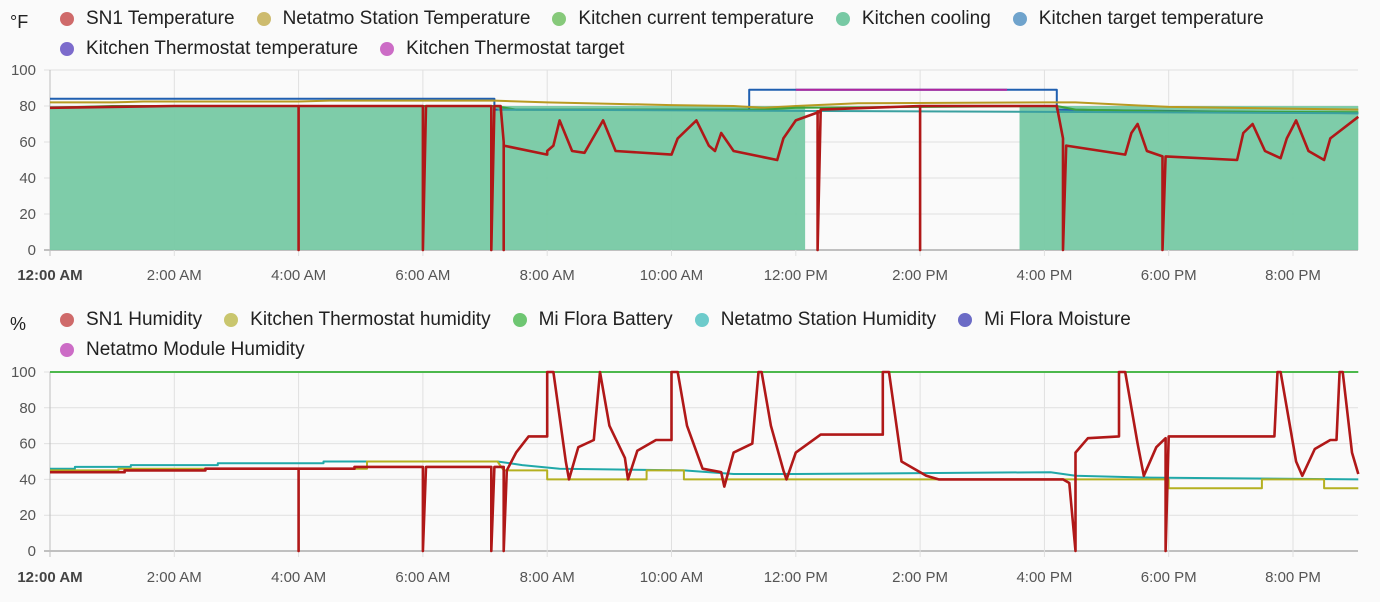  Describe the element at coordinates (704, 105) in the screenshot. I see `series-netatmo-station-temperature` at that location.